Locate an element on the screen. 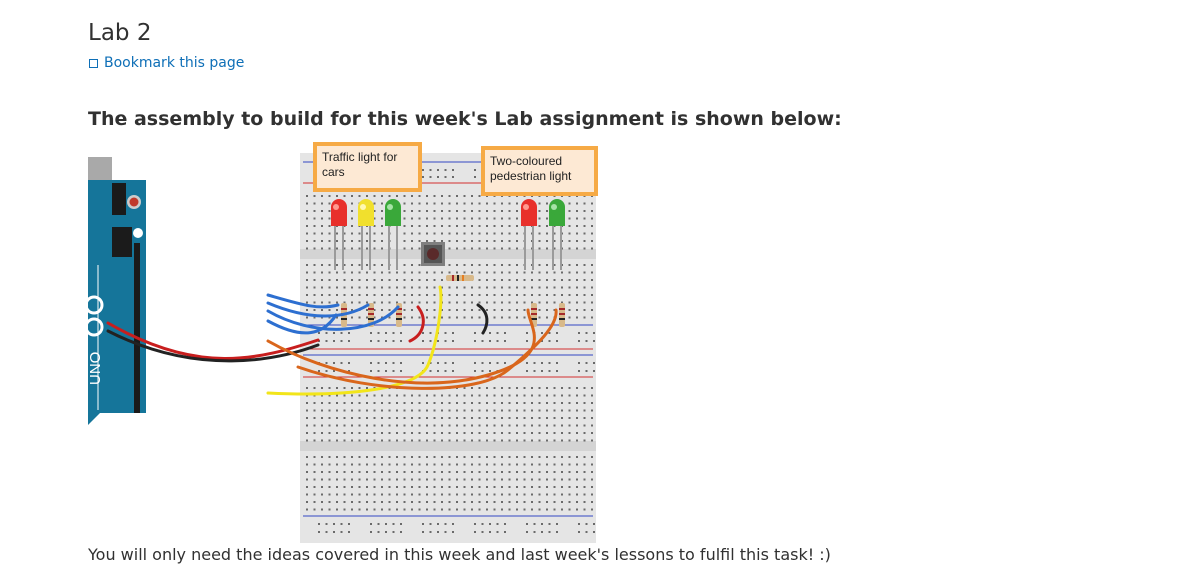 The image size is (1185, 571). board-label: UNO is located at coordinates (96, 368).